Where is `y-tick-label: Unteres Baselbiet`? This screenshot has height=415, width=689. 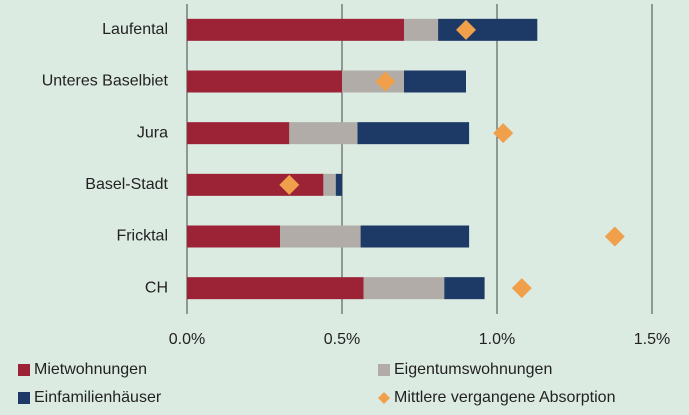 y-tick-label: Unteres Baselbiet is located at coordinates (105, 81).